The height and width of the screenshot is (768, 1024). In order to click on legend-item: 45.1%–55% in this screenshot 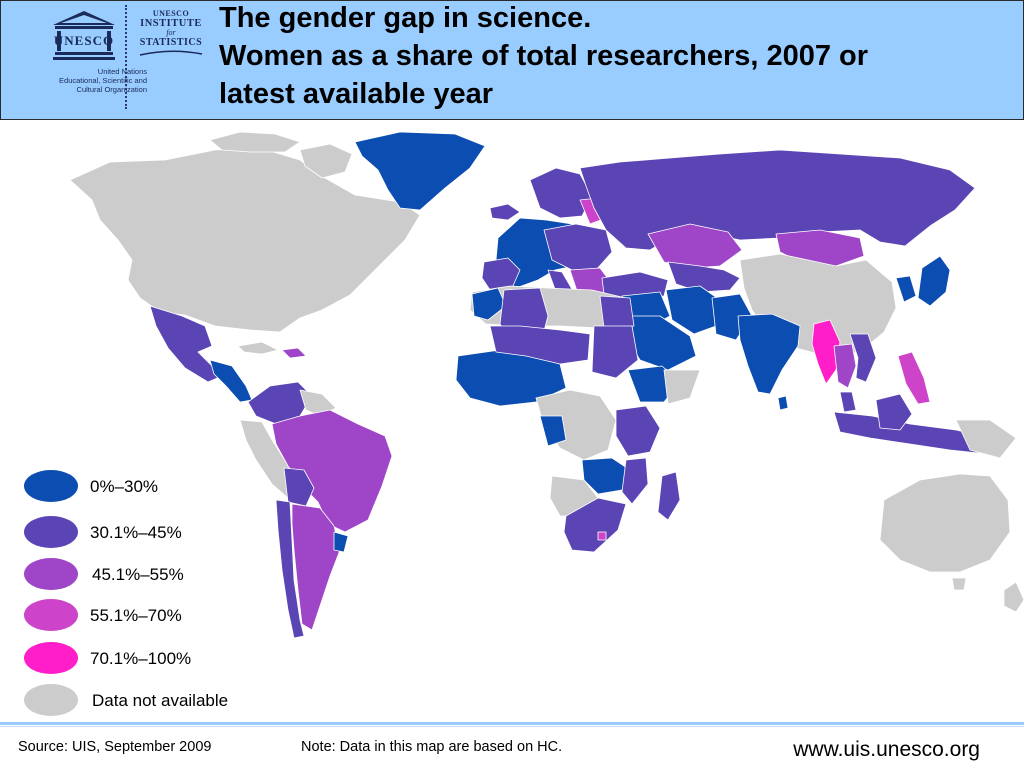, I will do `click(144, 575)`.